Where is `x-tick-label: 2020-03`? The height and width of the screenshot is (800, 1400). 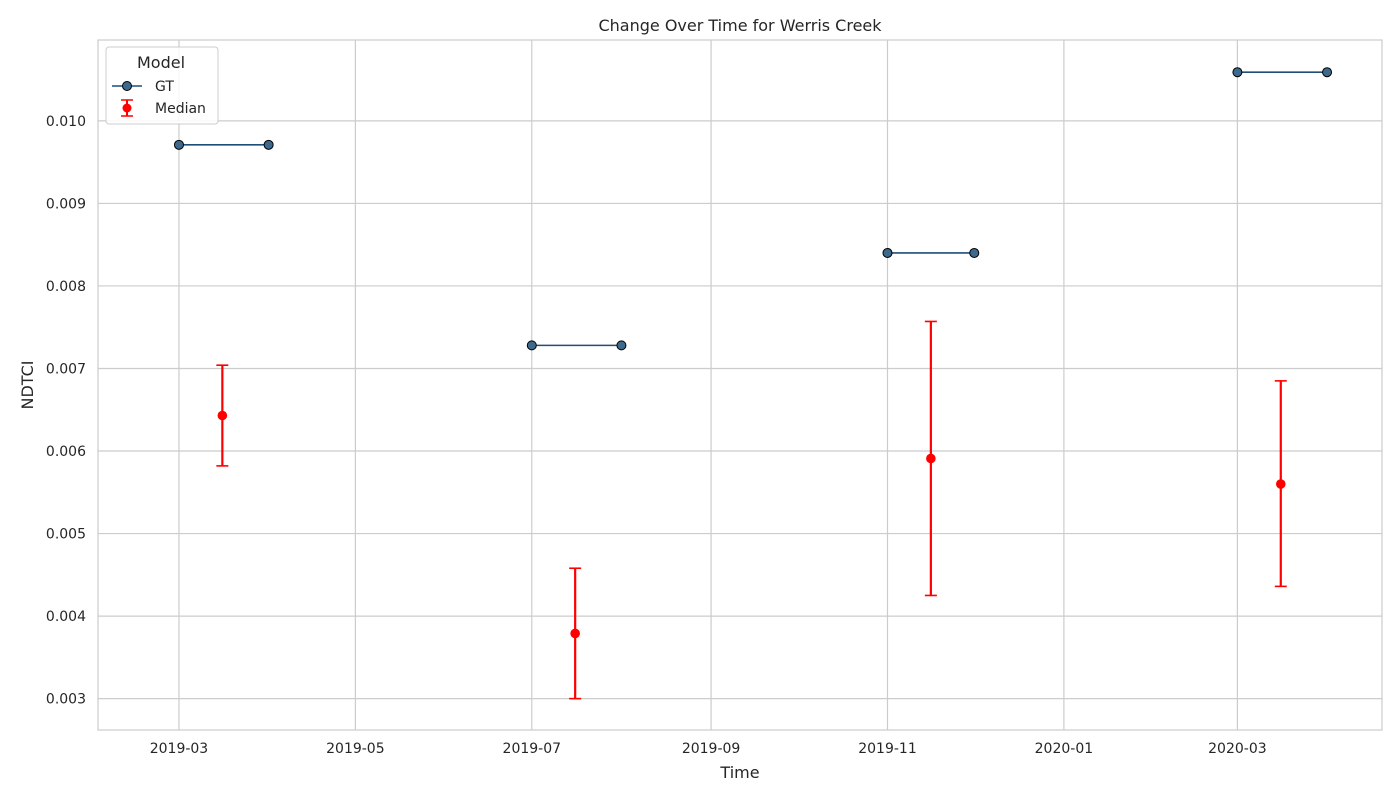
x-tick-label: 2020-03 is located at coordinates (1237, 749).